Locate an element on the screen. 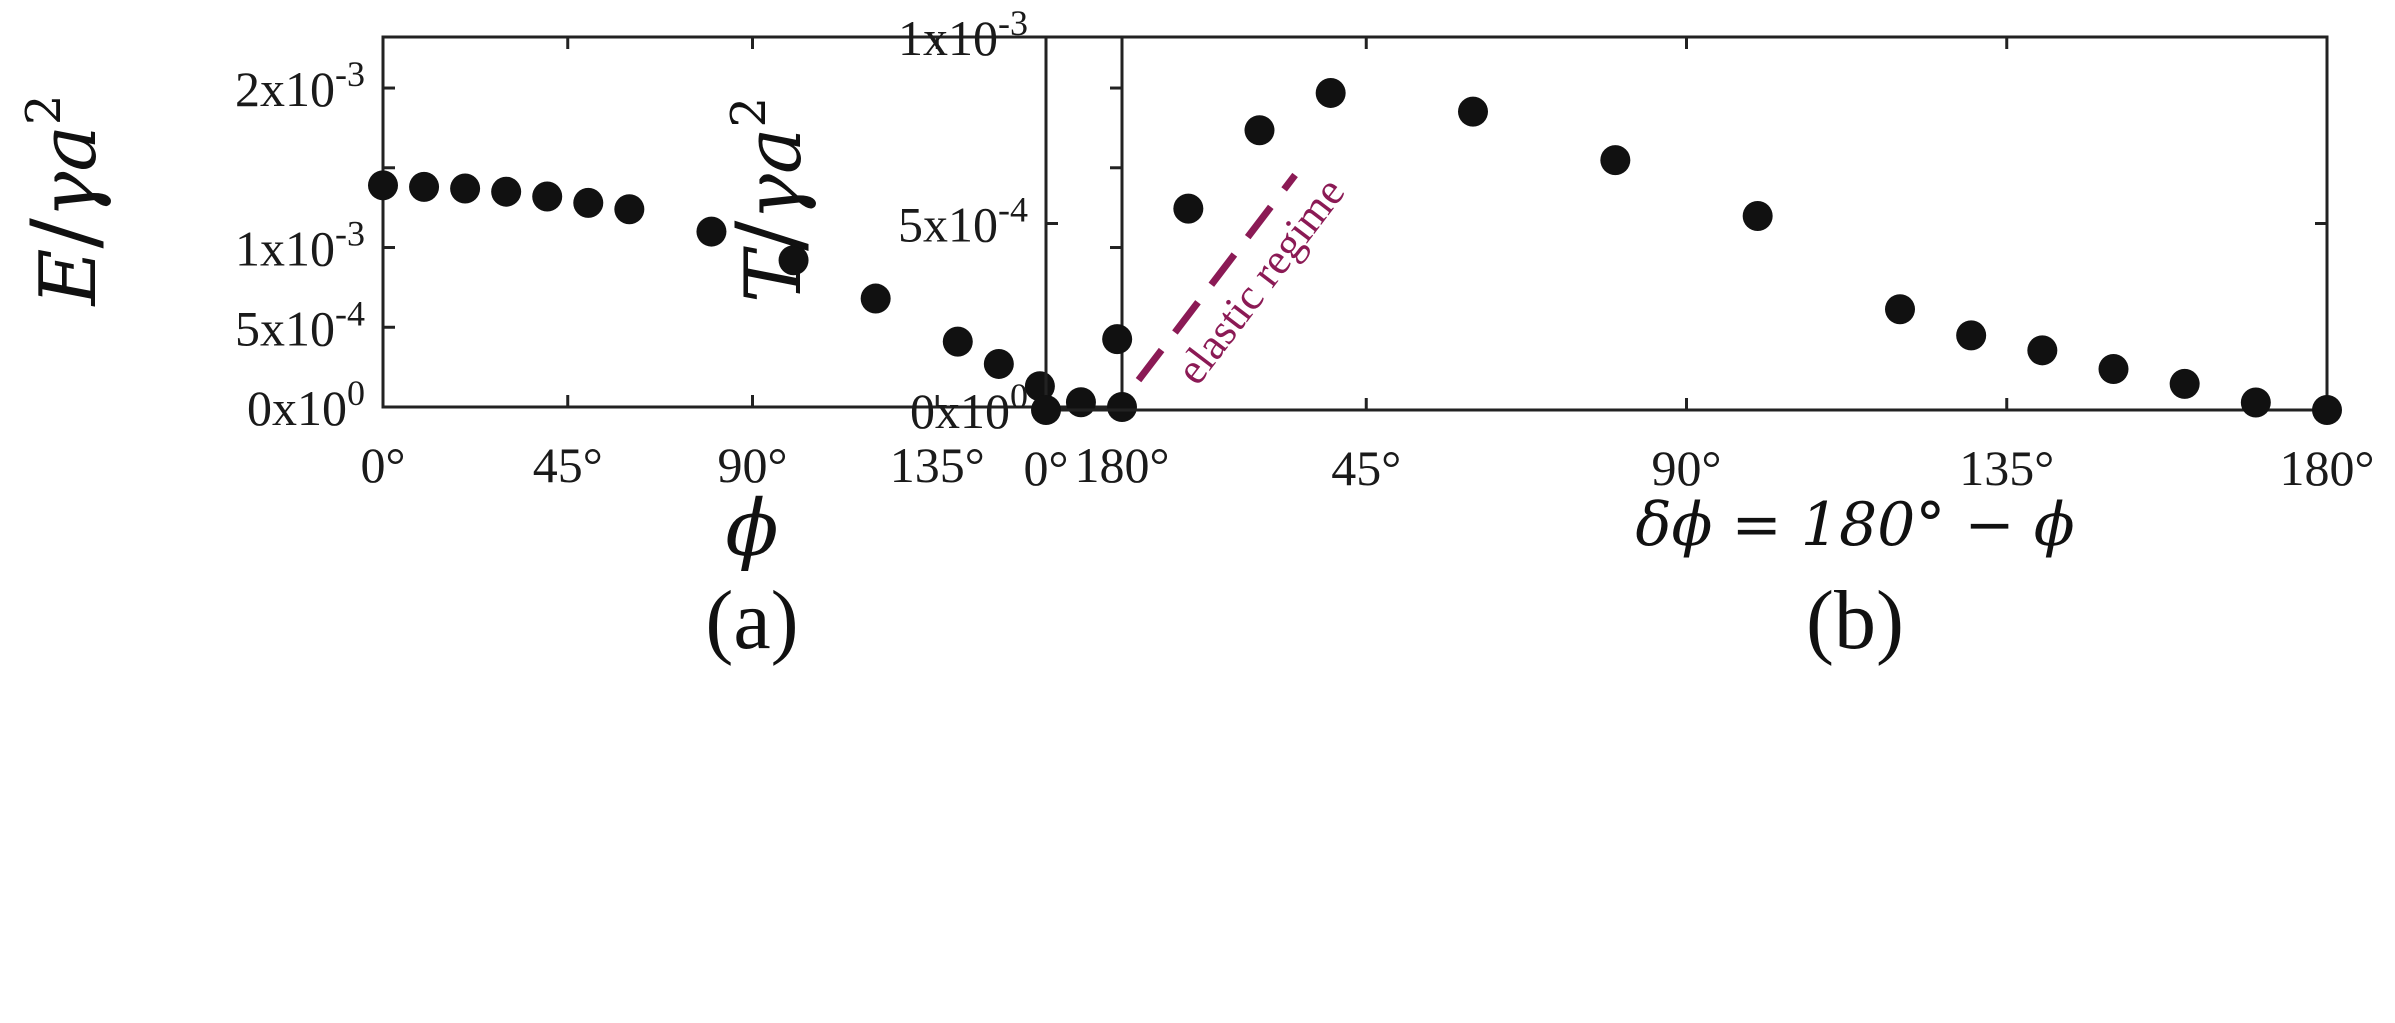 Image resolution: width=2395 pixels, height=1023 pixels. elastic-regime-line is located at coordinates (1216, 277).